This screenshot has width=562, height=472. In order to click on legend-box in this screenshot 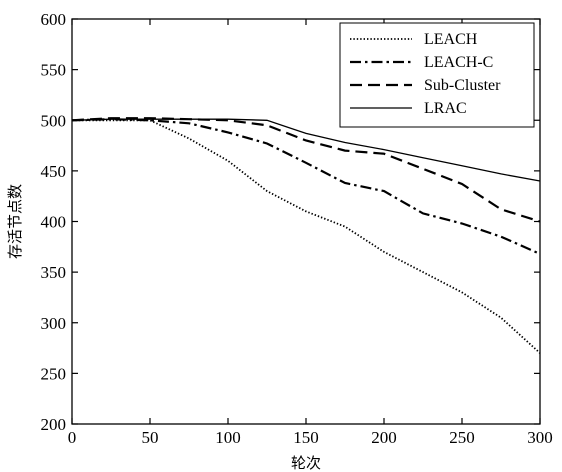, I will do `click(437, 75)`.